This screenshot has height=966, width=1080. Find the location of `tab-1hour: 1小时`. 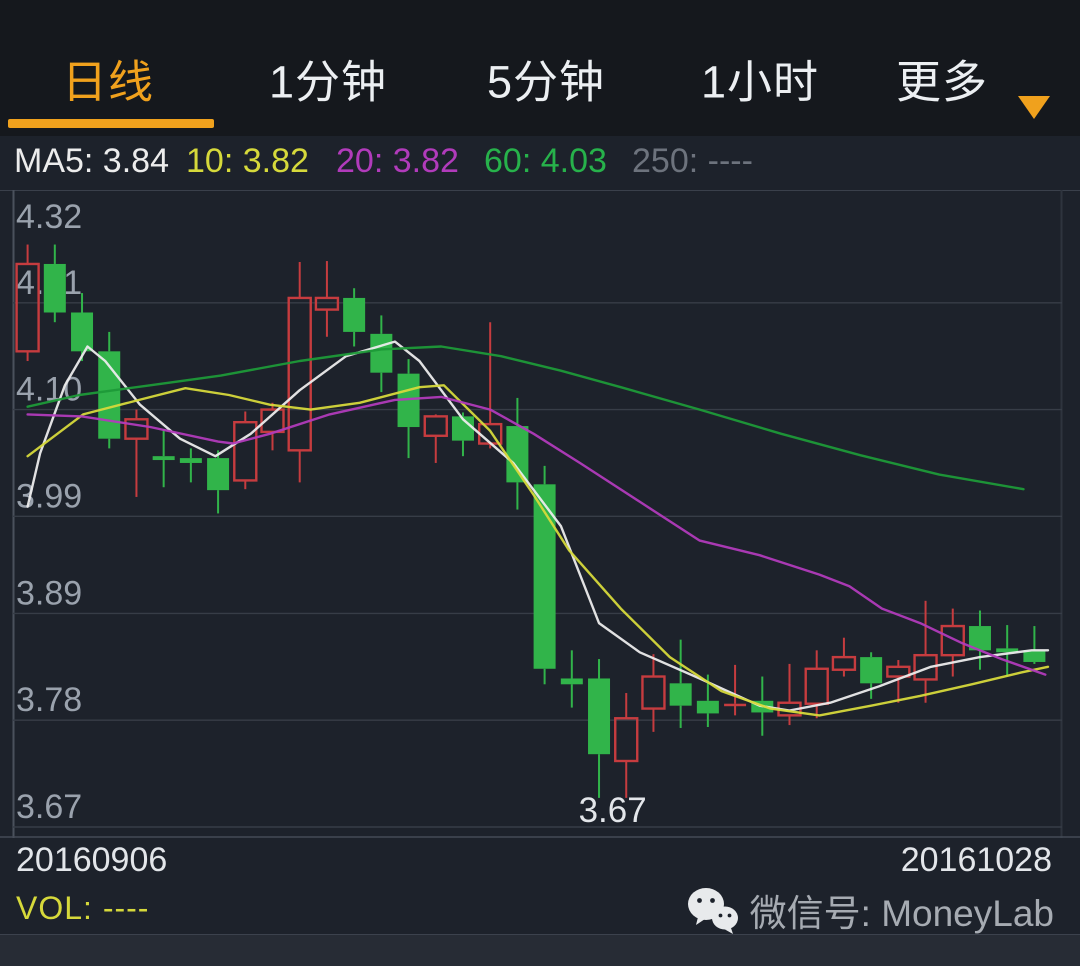

tab-1hour: 1小时 is located at coordinates (760, 82).